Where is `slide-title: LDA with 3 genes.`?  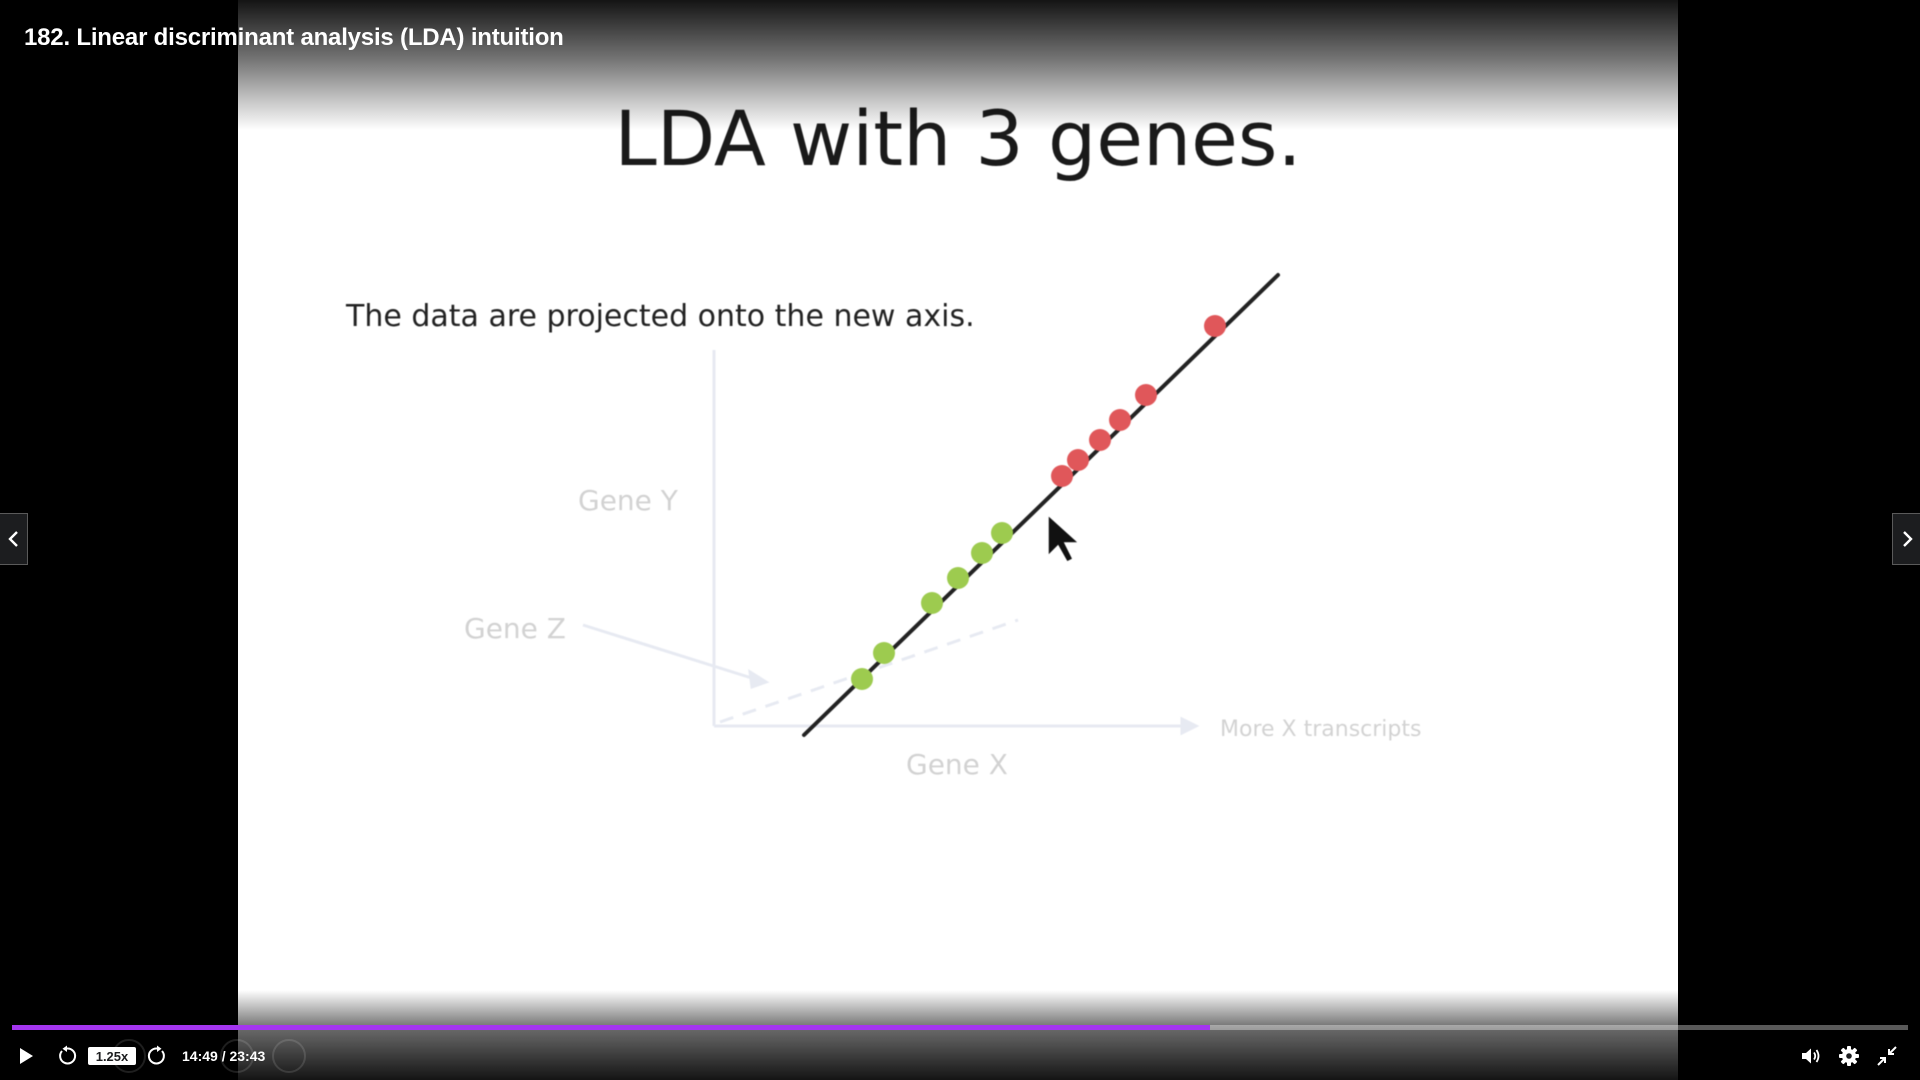 slide-title: LDA with 3 genes. is located at coordinates (957, 138).